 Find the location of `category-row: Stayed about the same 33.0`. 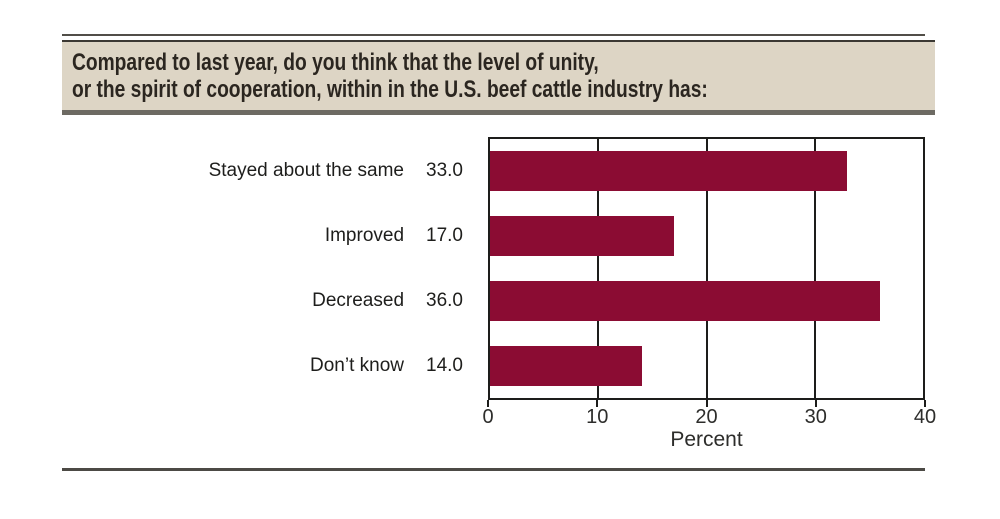

category-row: Stayed about the same 33.0 is located at coordinates (336, 171).